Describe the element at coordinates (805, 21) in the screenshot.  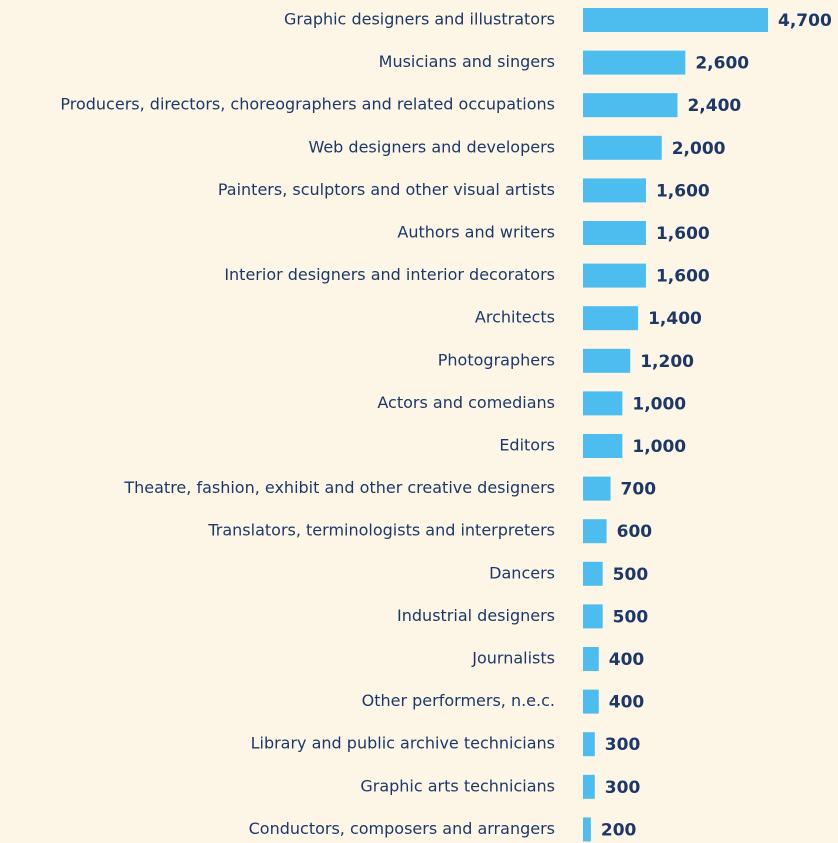
I see `value-label: 4,700` at that location.